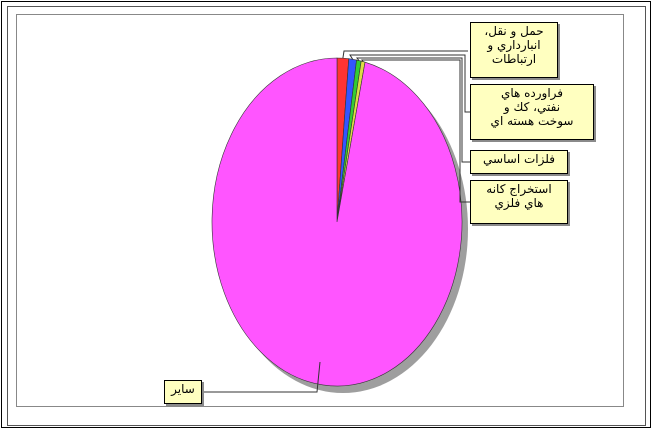 Image resolution: width=654 pixels, height=431 pixels. What do you see at coordinates (532, 112) in the screenshot?
I see `slice-label-petroleum: فراورده هاي نفتي، كك و سوخت هسته اي` at bounding box center [532, 112].